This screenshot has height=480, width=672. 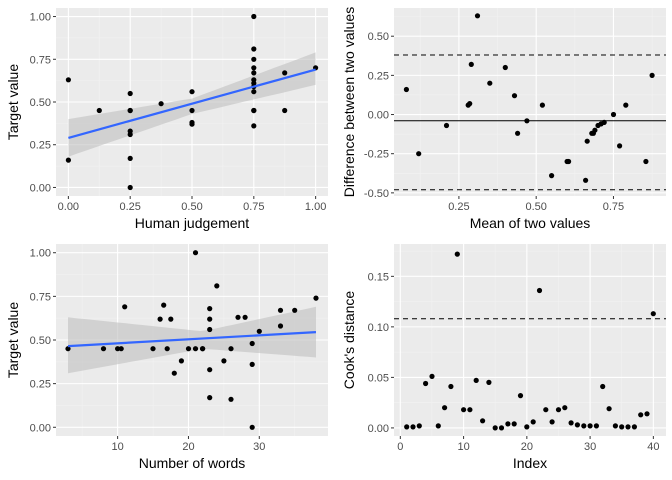 I want to click on y-tick-label: 0.75, so click(x=40, y=60).